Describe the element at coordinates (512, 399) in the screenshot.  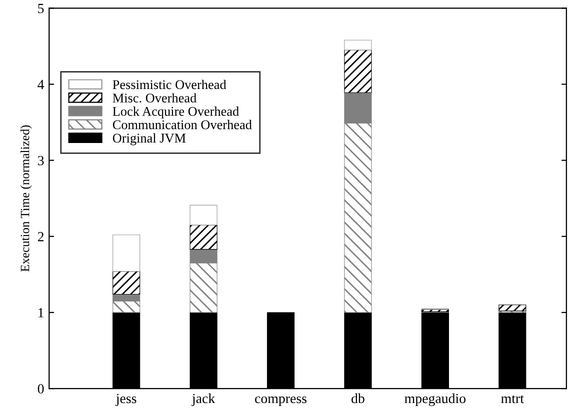
I see `x-tick-label: mtrt` at that location.